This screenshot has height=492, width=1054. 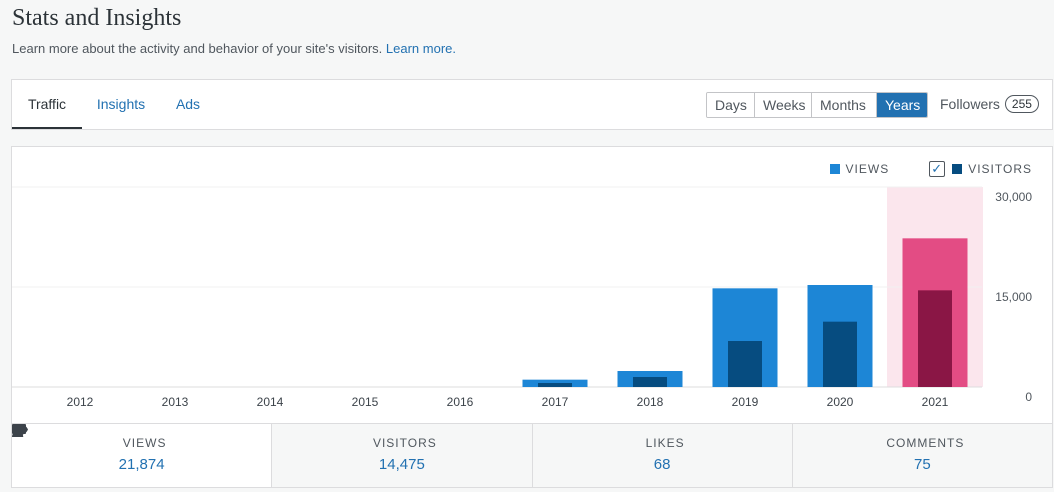 What do you see at coordinates (121, 104) in the screenshot?
I see `tab-insights: Insights` at bounding box center [121, 104].